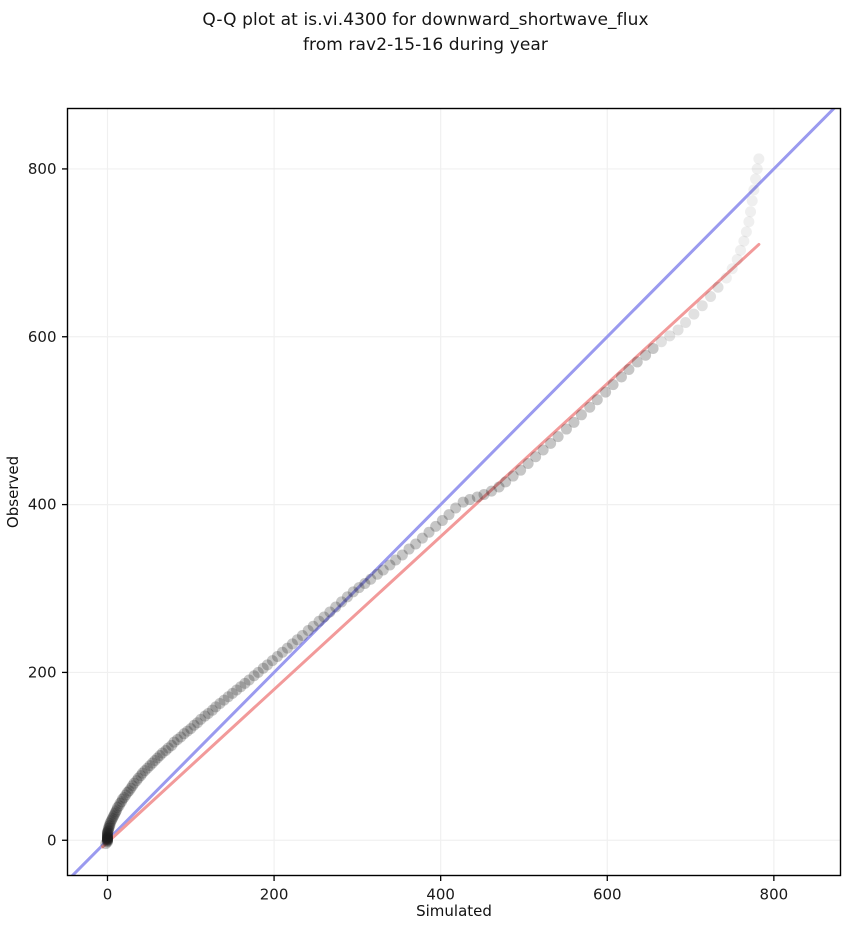  What do you see at coordinates (42, 169) in the screenshot?
I see `y-tick-label: 800` at bounding box center [42, 169].